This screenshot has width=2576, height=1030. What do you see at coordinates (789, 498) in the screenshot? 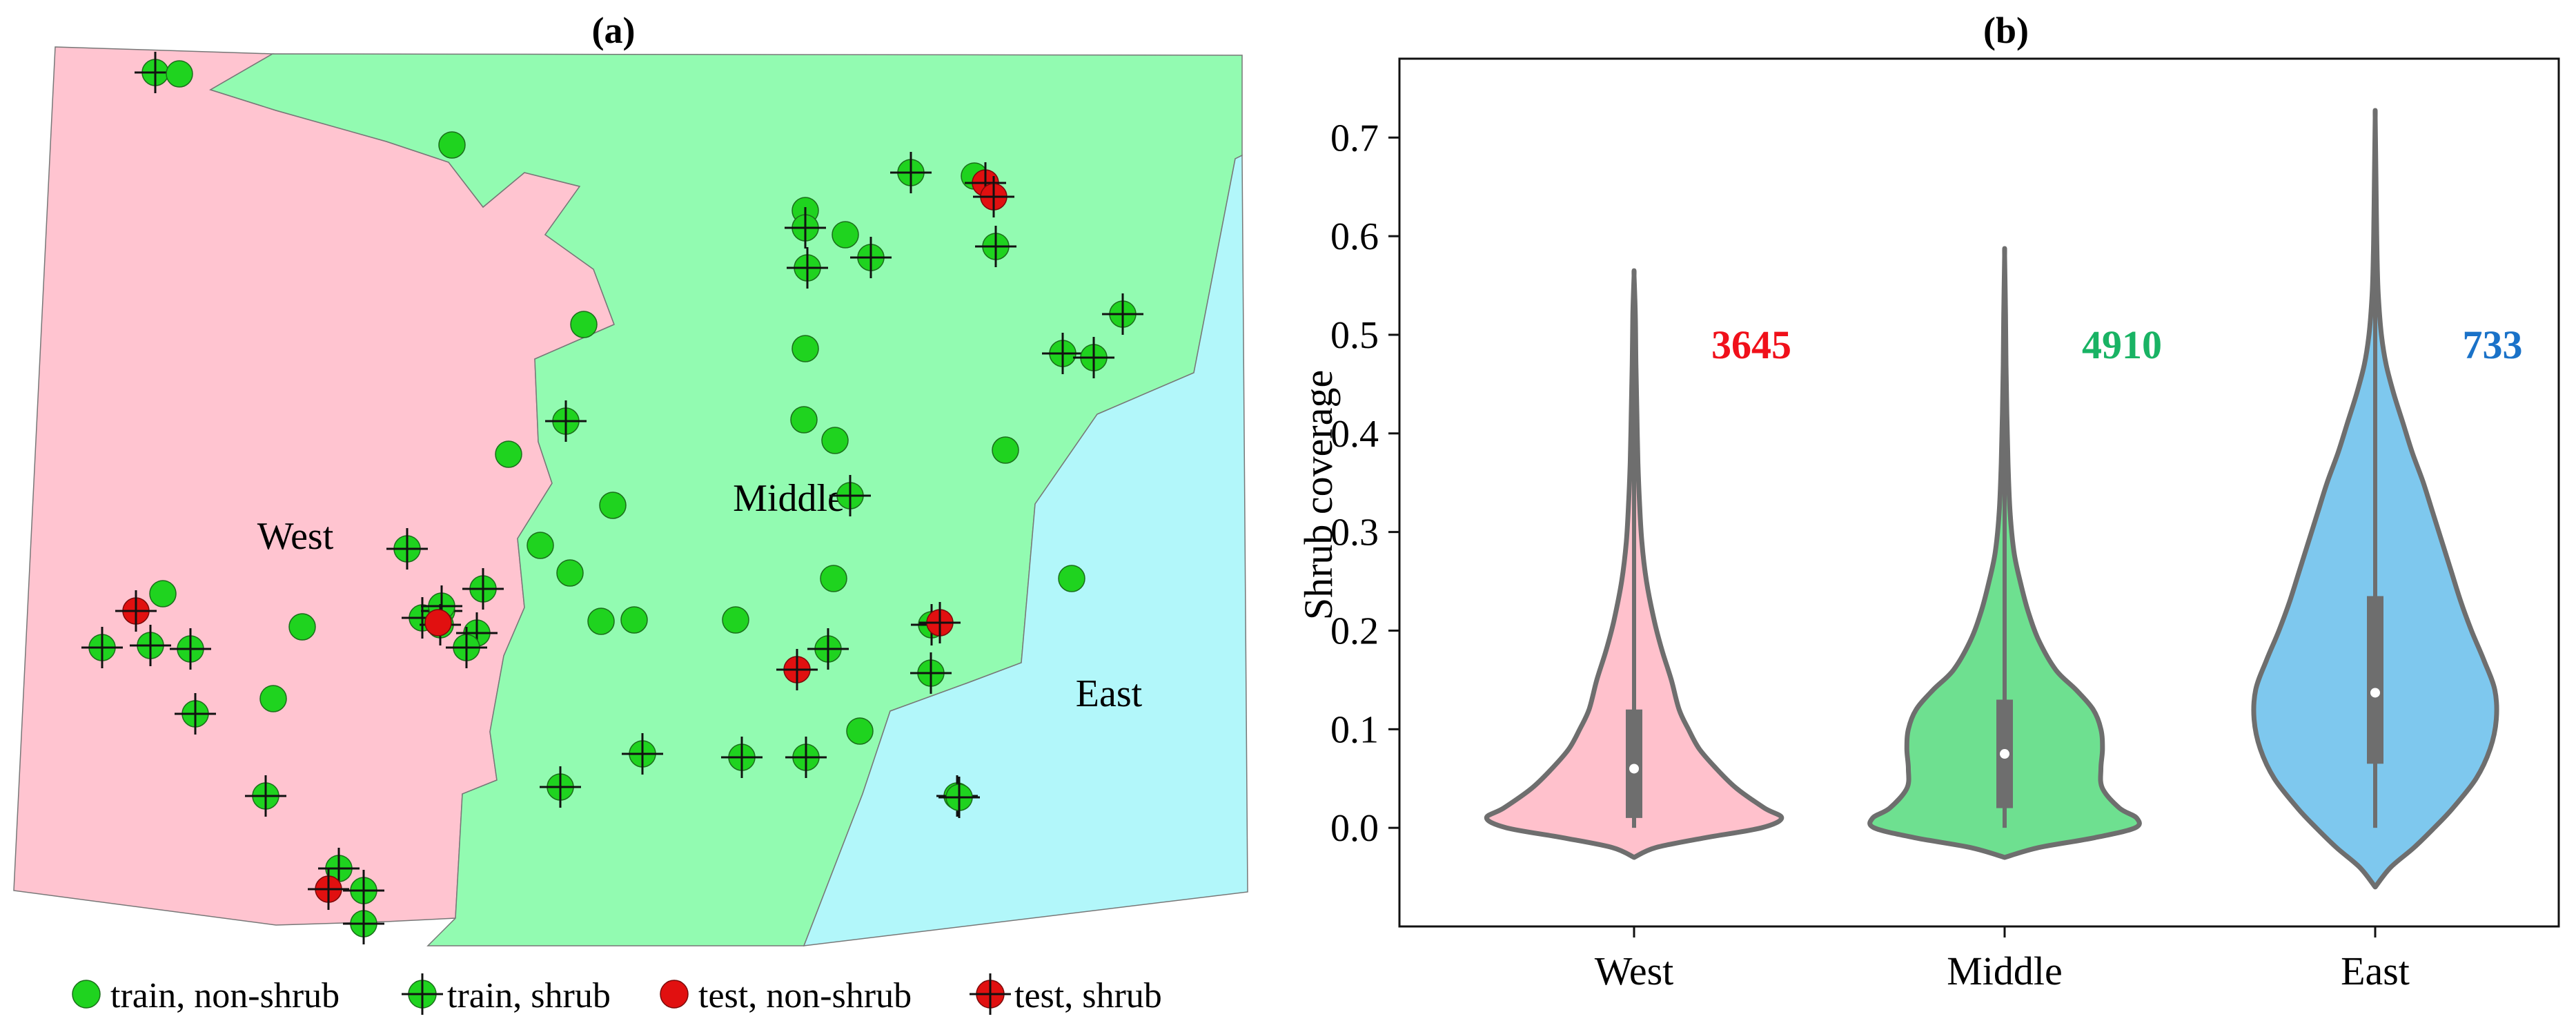
I see `region-label-middle: Middle` at bounding box center [789, 498].